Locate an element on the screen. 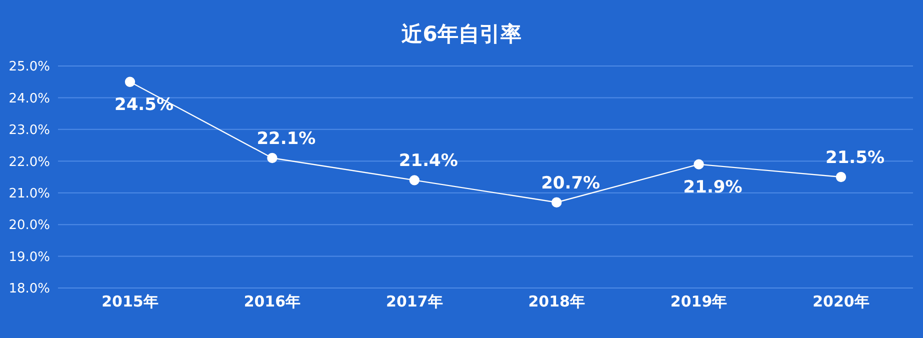 This screenshot has height=338, width=923. y-tick-label: 21.0% is located at coordinates (29, 194).